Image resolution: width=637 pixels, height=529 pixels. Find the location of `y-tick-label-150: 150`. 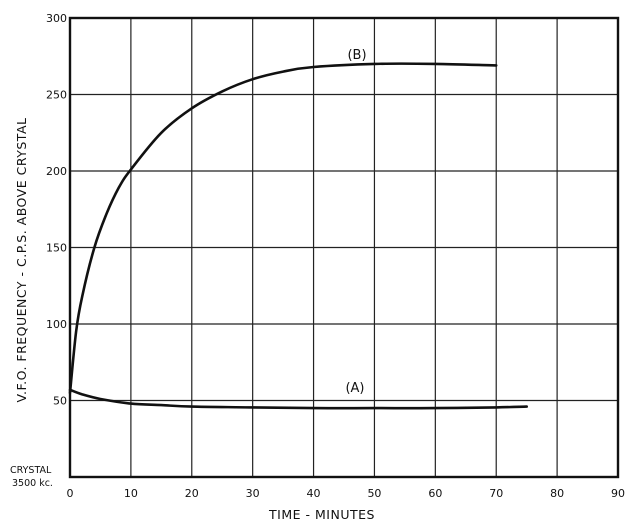

y-tick-label-150: 150 is located at coordinates (56, 248).